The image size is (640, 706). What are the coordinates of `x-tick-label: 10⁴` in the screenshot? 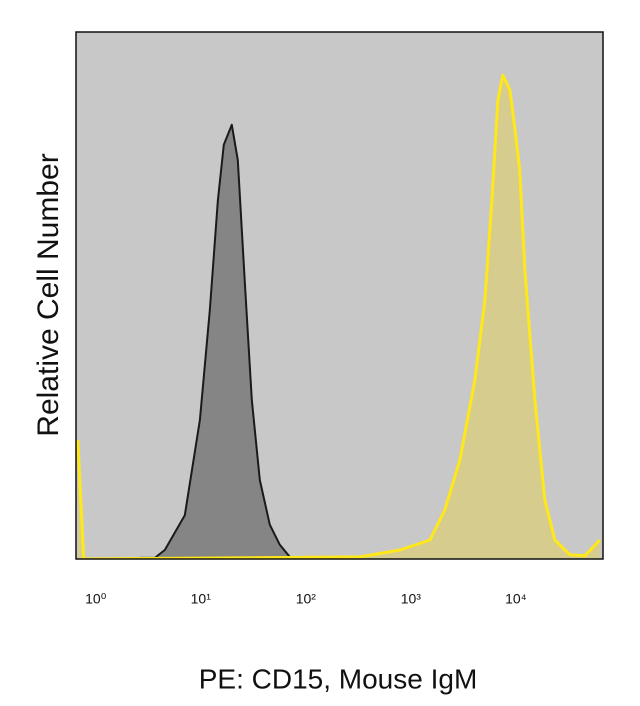 It's located at (516, 599).